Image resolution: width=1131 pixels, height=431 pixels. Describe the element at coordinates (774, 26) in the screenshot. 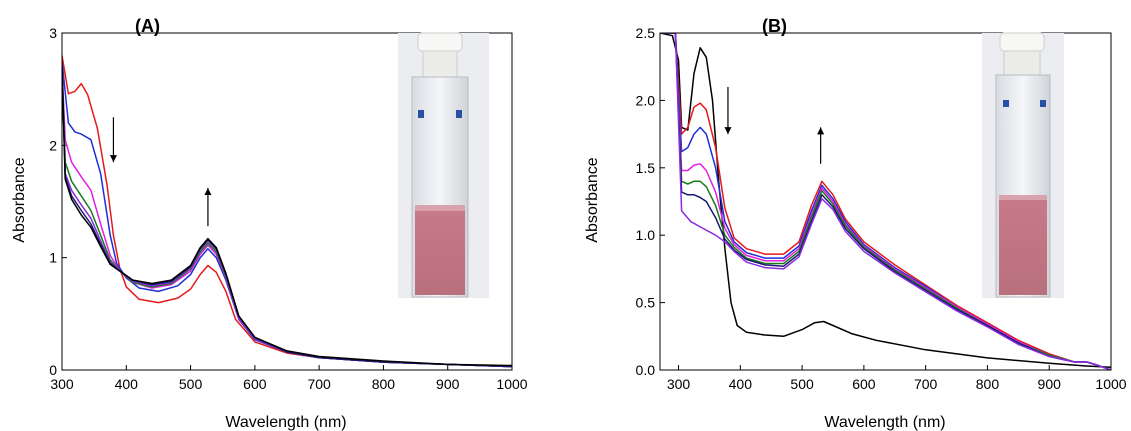

I see `panel-label-b: (B)` at that location.